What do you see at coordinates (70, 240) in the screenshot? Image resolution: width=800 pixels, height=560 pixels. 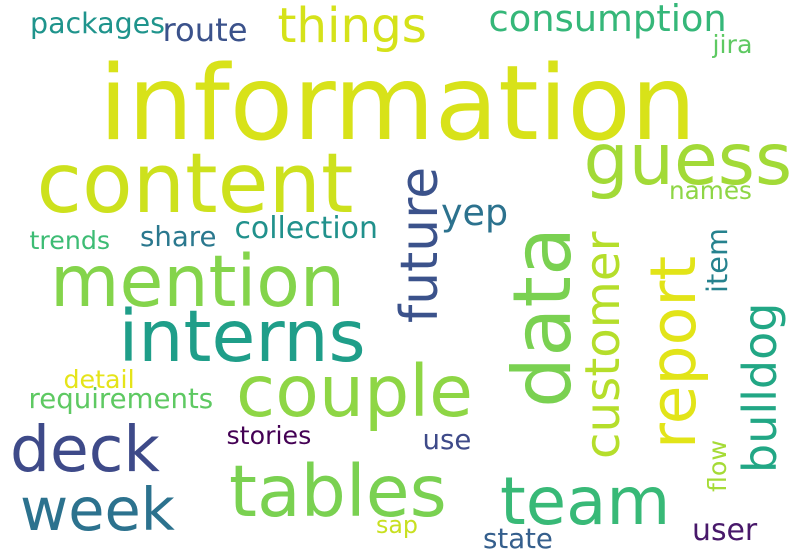 I see `word-trends: trends` at bounding box center [70, 240].